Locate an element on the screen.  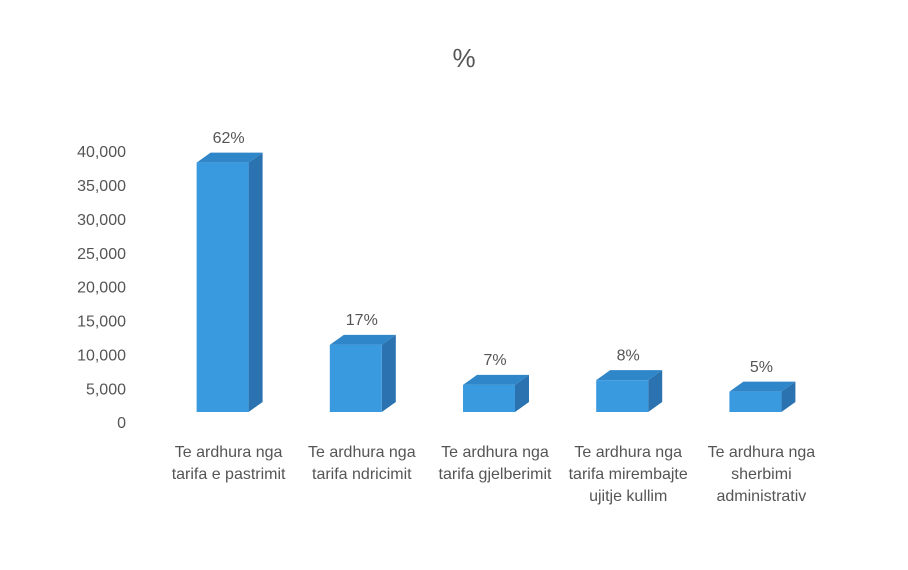
value-label: 17% is located at coordinates (362, 320).